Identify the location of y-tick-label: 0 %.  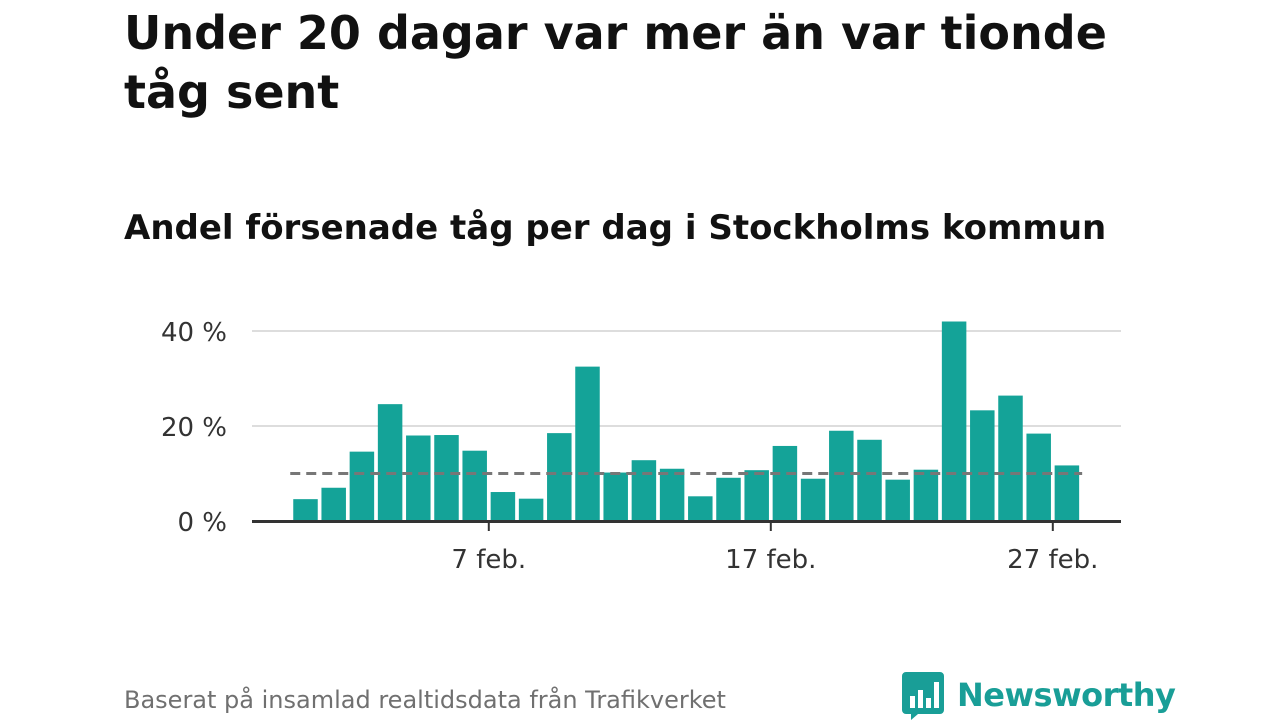
(202, 523).